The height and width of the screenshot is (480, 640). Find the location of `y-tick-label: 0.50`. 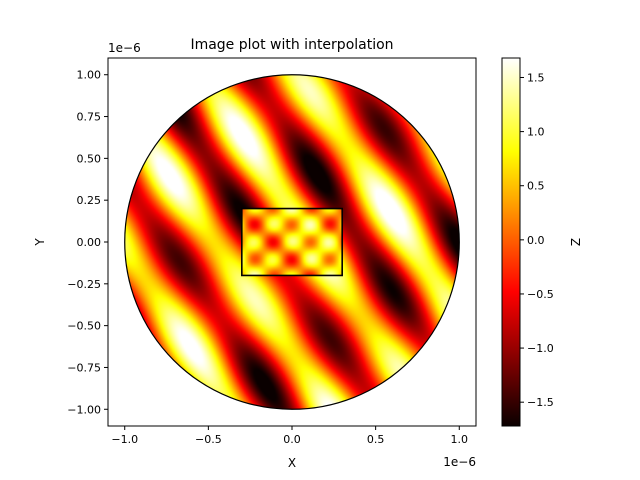

y-tick-label: 0.50 is located at coordinates (89, 158).